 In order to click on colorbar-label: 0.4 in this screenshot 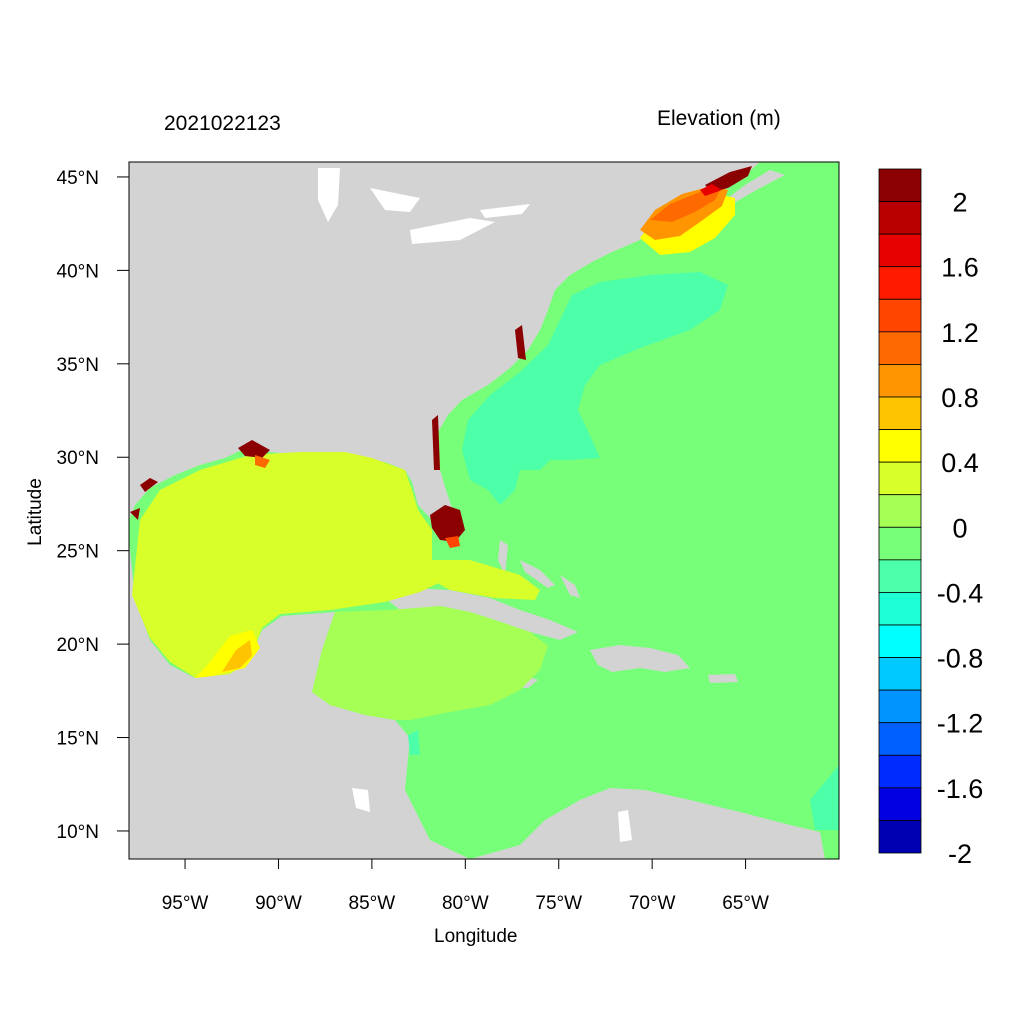, I will do `click(960, 463)`.